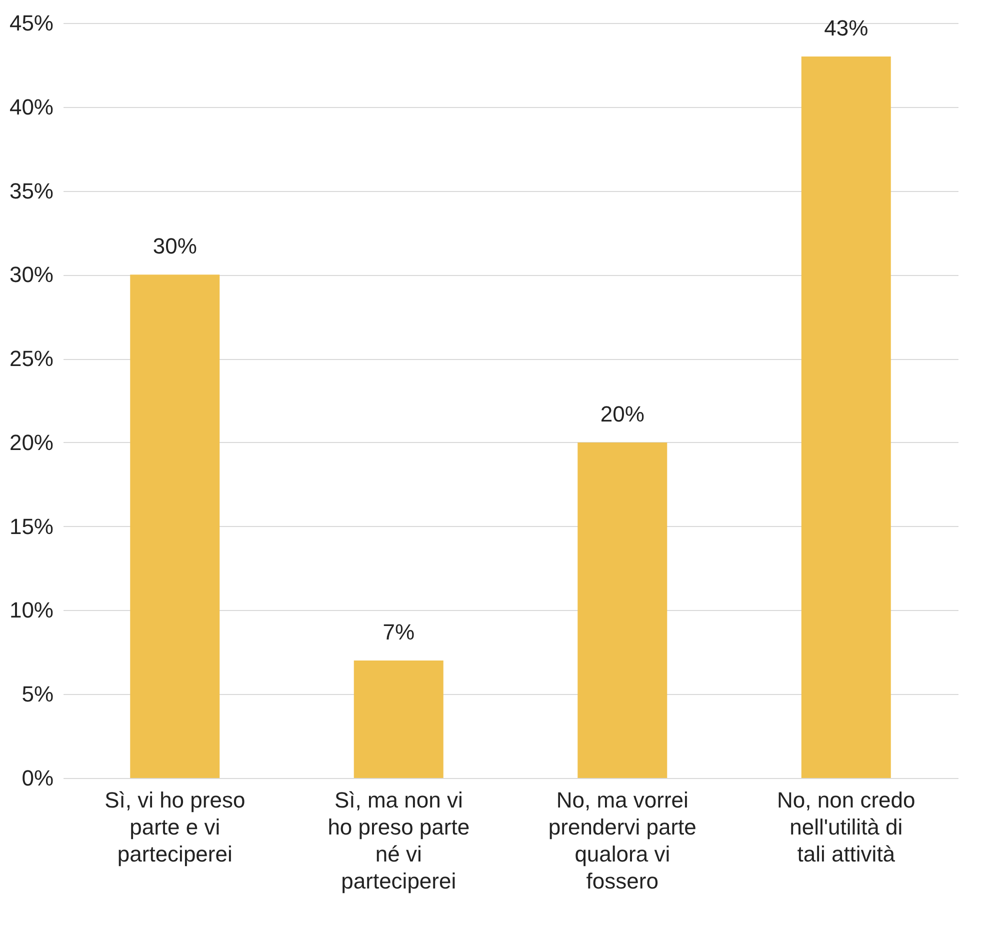 This screenshot has width=997, height=948. Describe the element at coordinates (38, 694) in the screenshot. I see `y-tick-label: 5%` at that location.